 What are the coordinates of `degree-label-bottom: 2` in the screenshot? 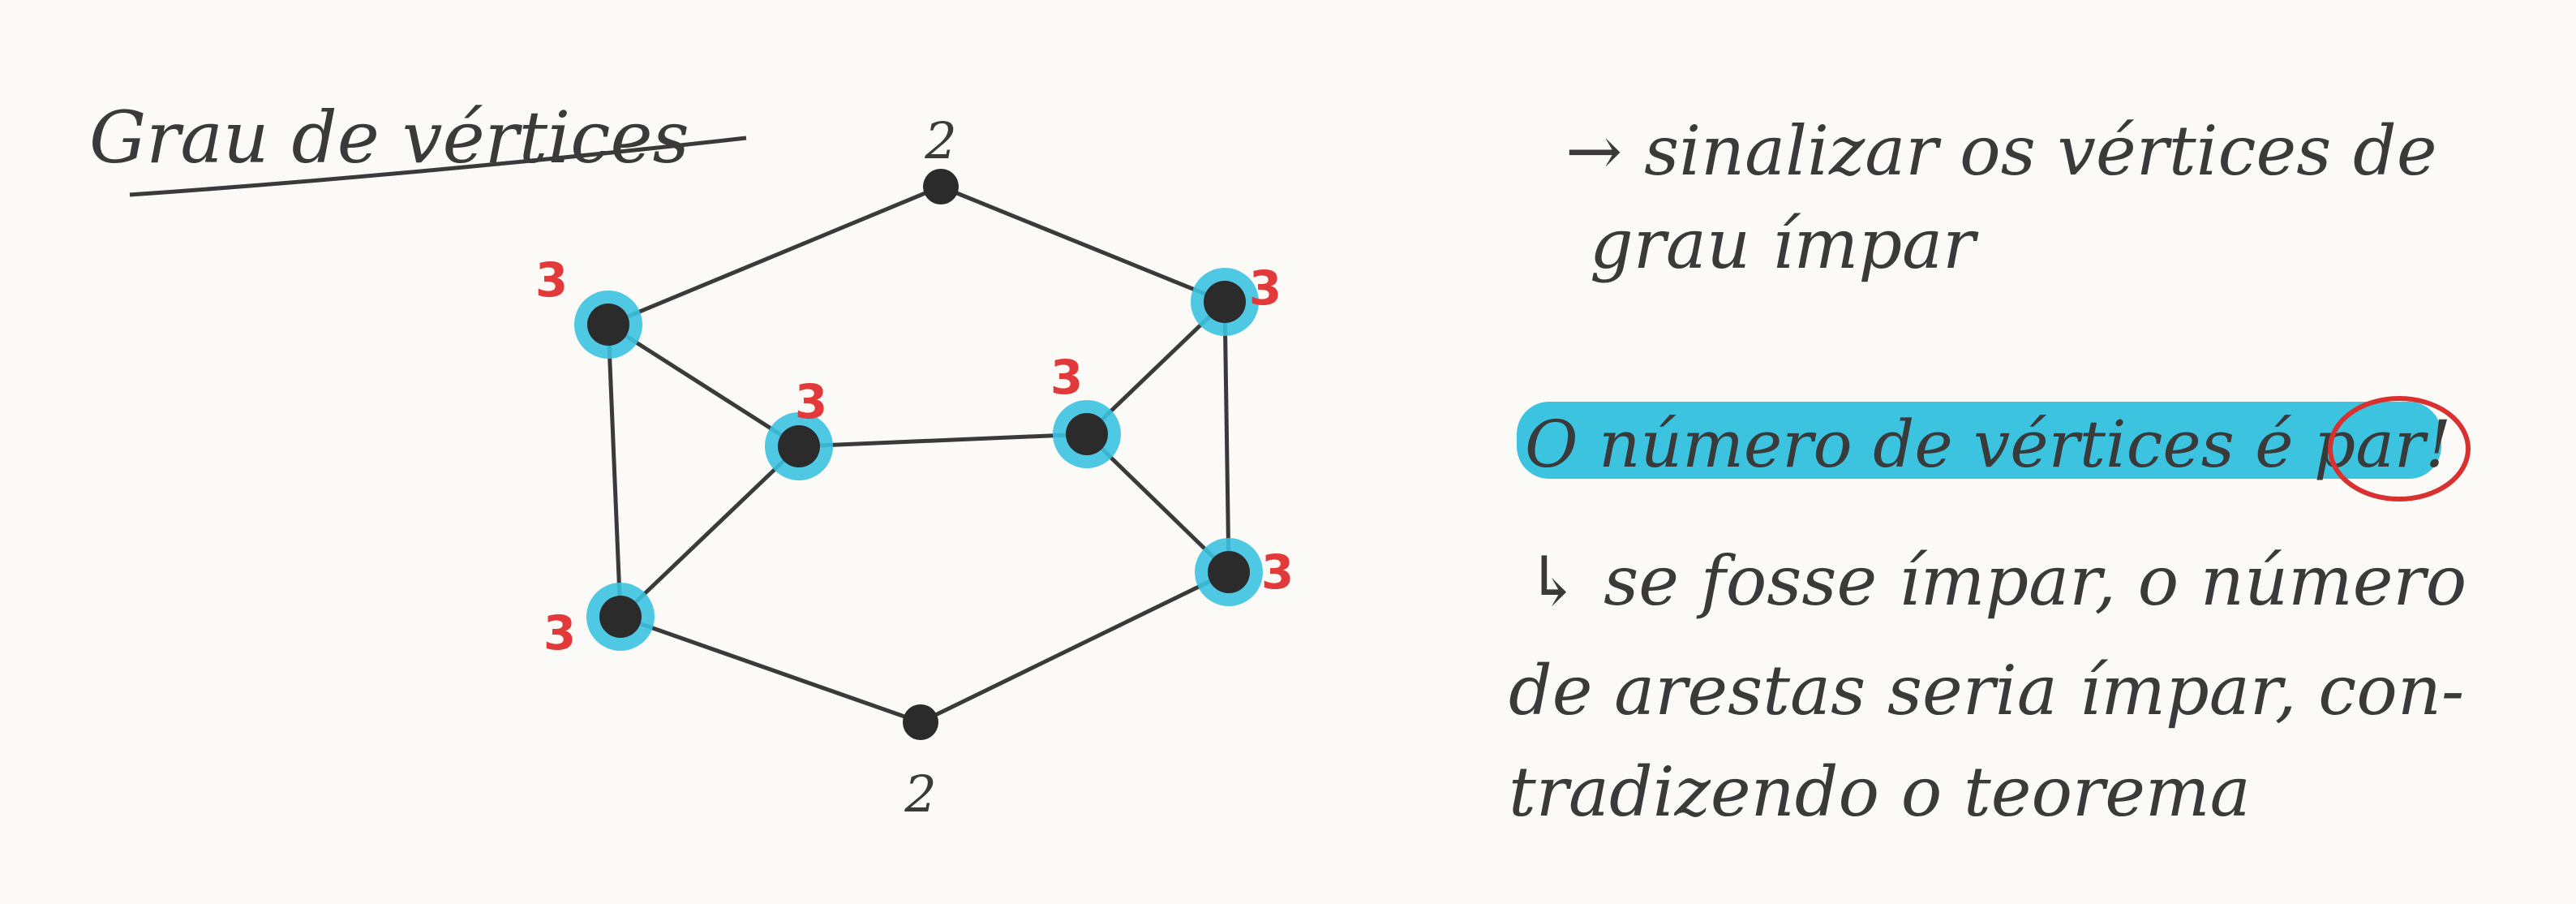 It's located at (920, 794).